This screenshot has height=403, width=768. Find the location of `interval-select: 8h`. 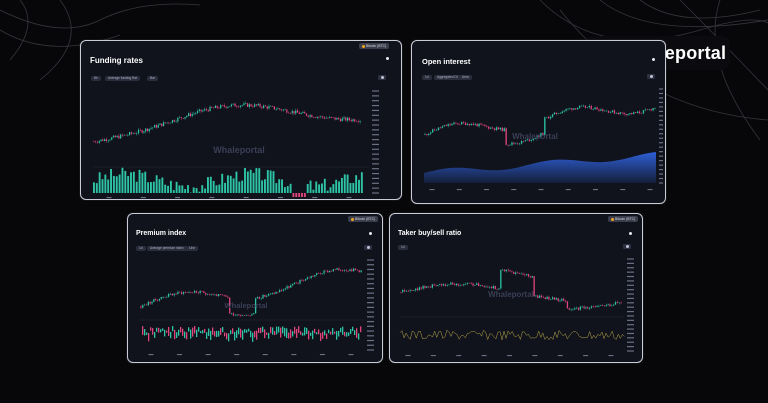

interval-select: 8h is located at coordinates (96, 78).